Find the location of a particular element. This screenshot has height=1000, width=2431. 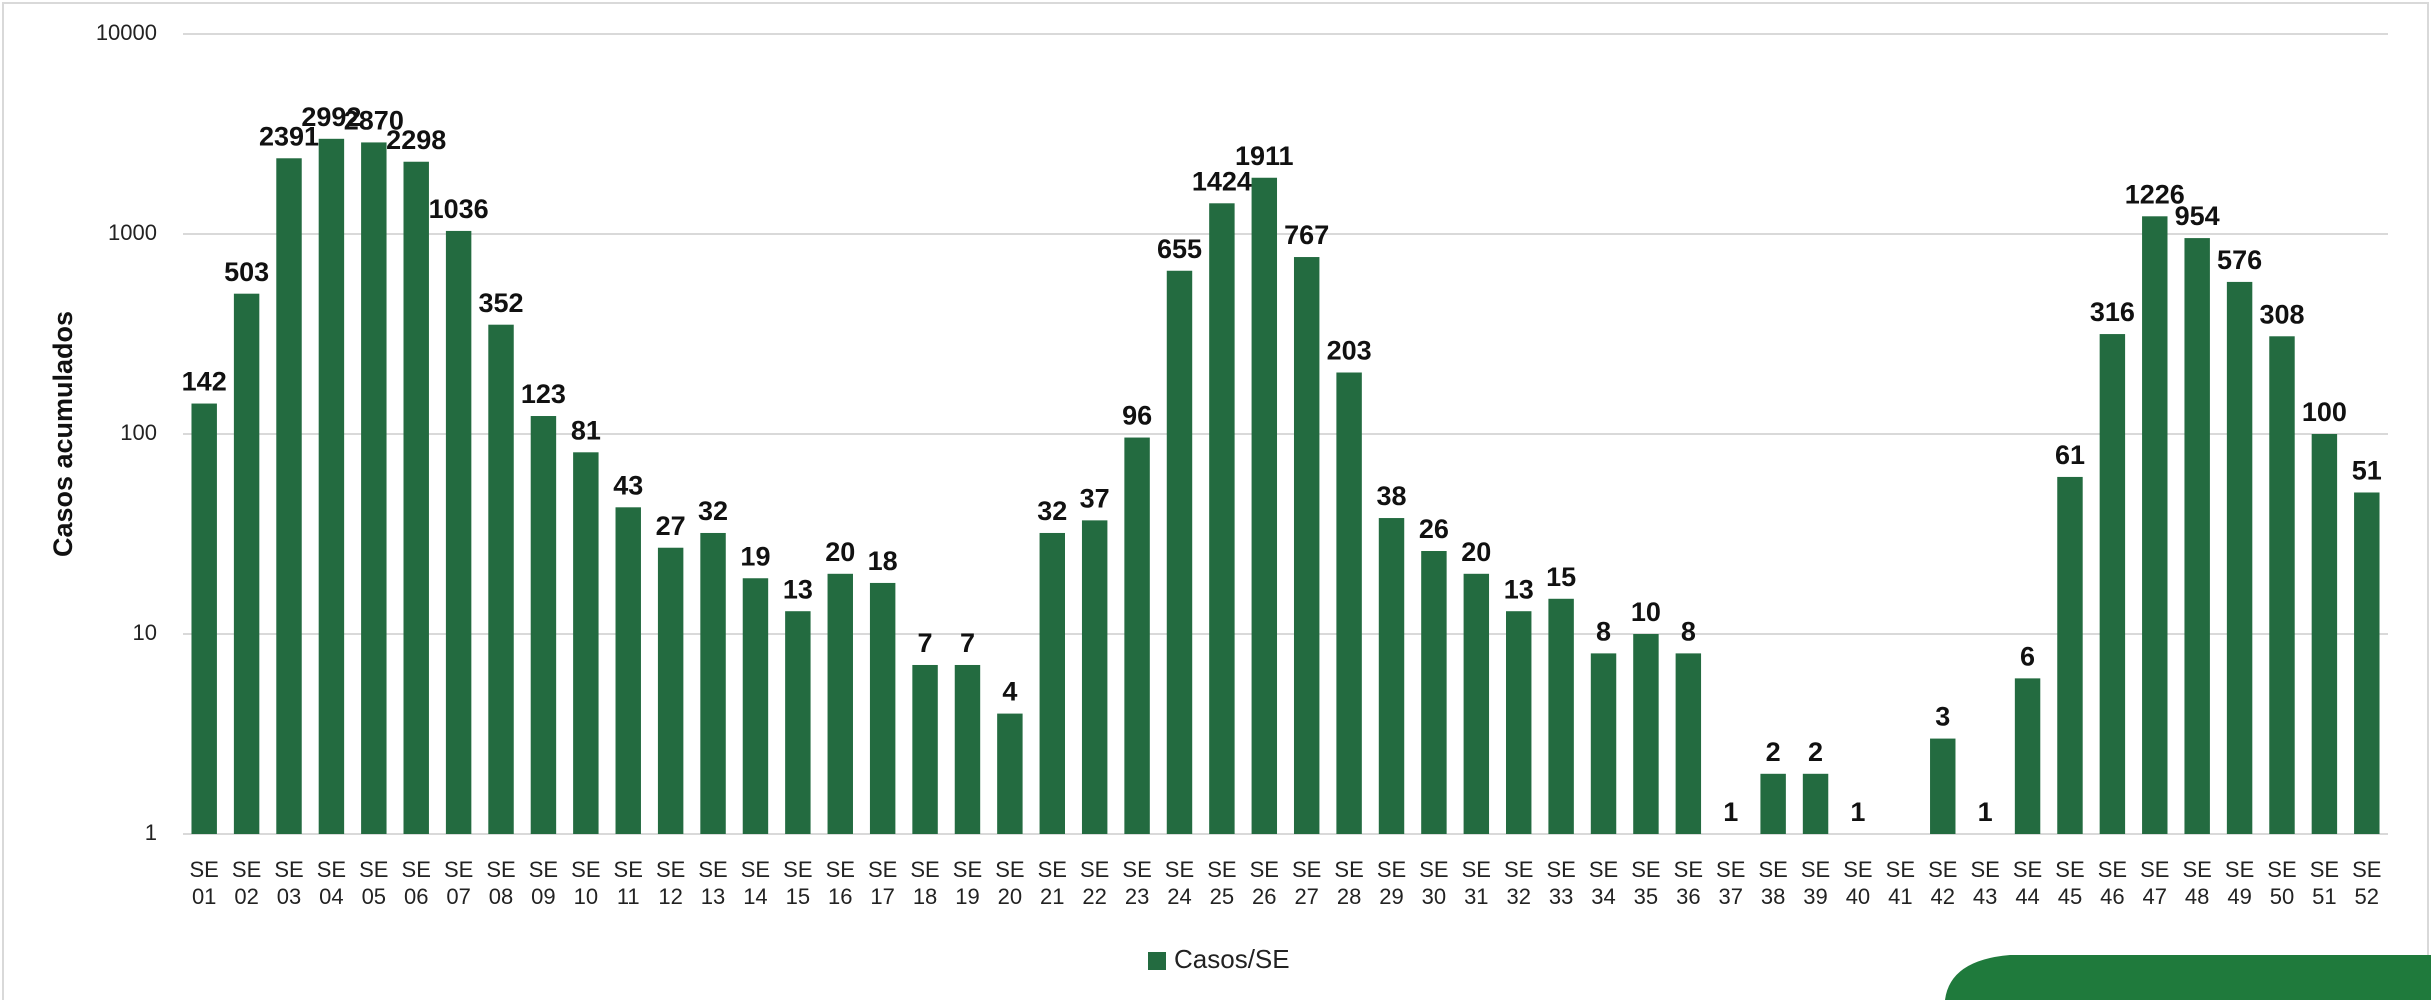

data-label: 123 is located at coordinates (543, 394).